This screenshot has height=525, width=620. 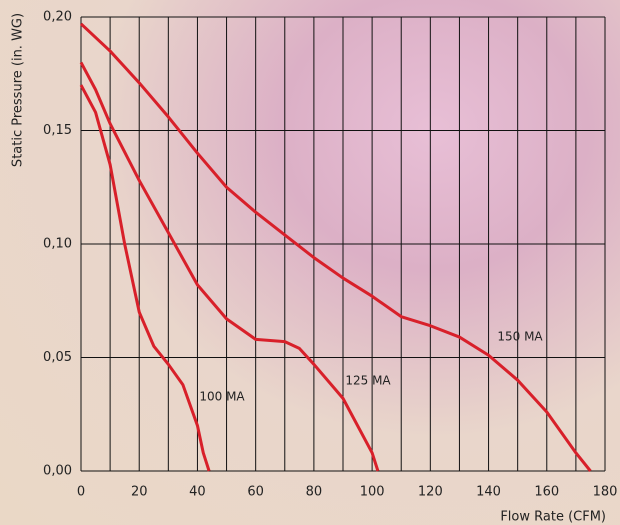 What do you see at coordinates (197, 492) in the screenshot?
I see `x-tick-label: 40` at bounding box center [197, 492].